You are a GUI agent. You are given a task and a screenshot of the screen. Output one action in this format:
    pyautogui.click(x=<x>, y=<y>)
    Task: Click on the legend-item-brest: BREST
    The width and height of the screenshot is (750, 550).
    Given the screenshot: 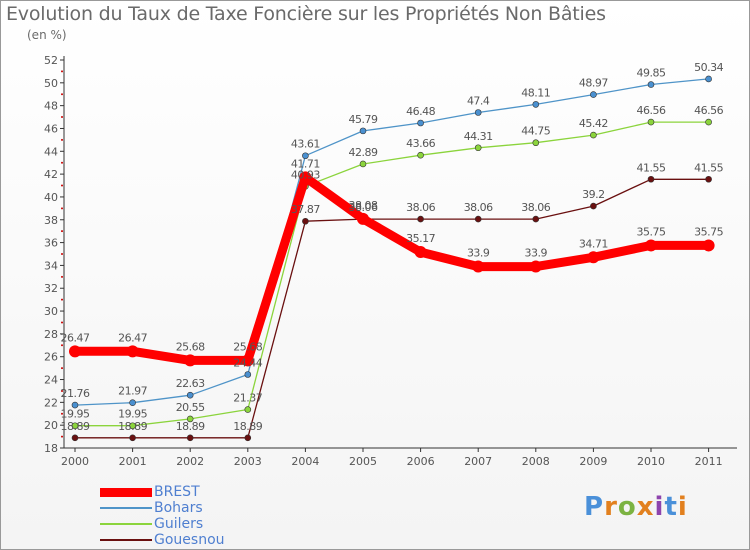 What is the action you would take?
    pyautogui.click(x=162, y=492)
    